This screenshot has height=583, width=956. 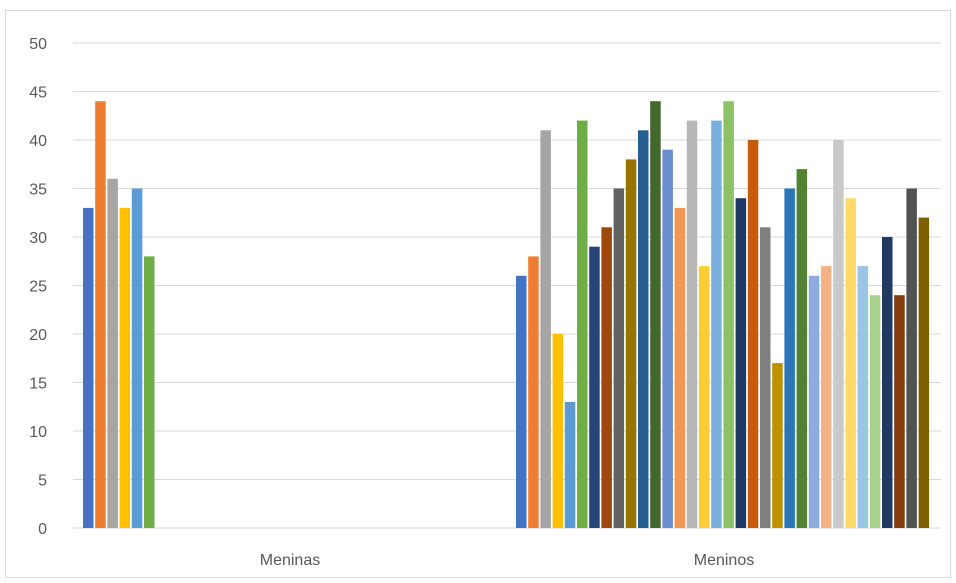 I want to click on y-tick-label: 40, so click(x=38, y=141).